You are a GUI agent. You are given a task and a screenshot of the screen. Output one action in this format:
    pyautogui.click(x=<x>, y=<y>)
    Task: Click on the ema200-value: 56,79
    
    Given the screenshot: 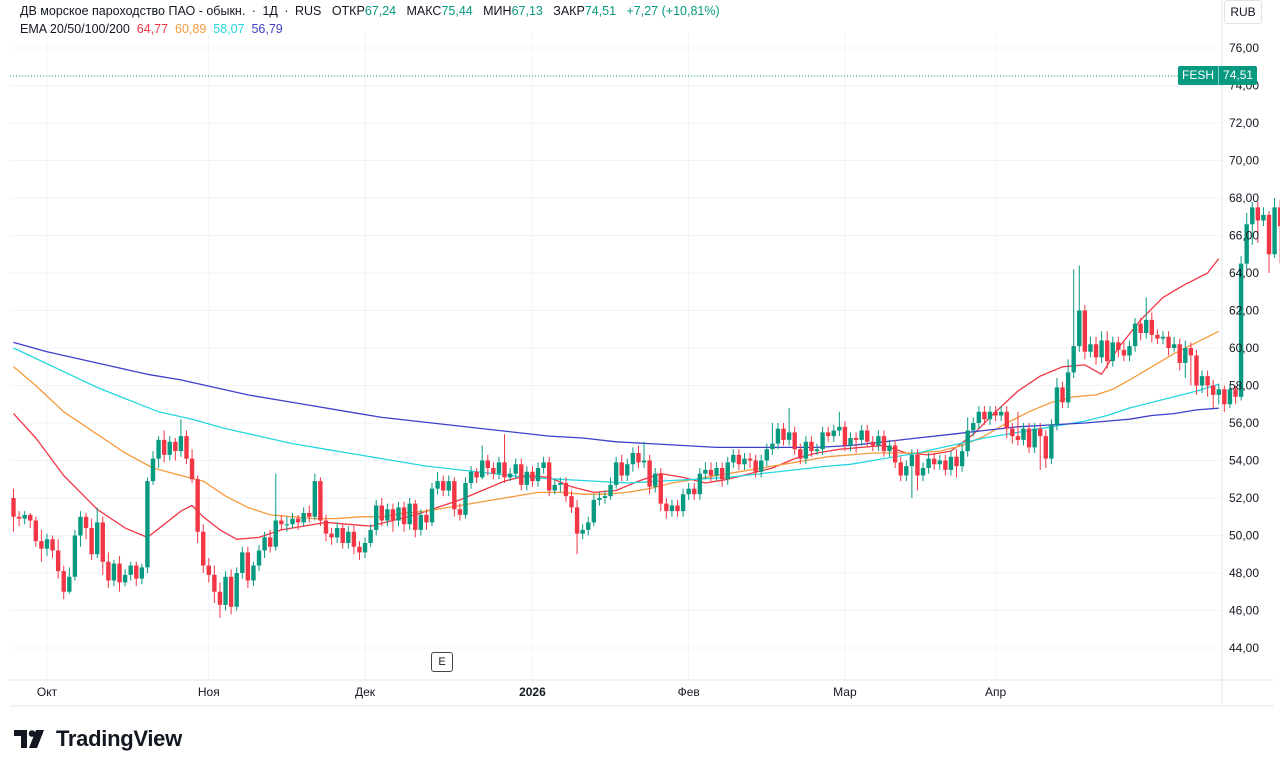 What is the action you would take?
    pyautogui.click(x=267, y=29)
    